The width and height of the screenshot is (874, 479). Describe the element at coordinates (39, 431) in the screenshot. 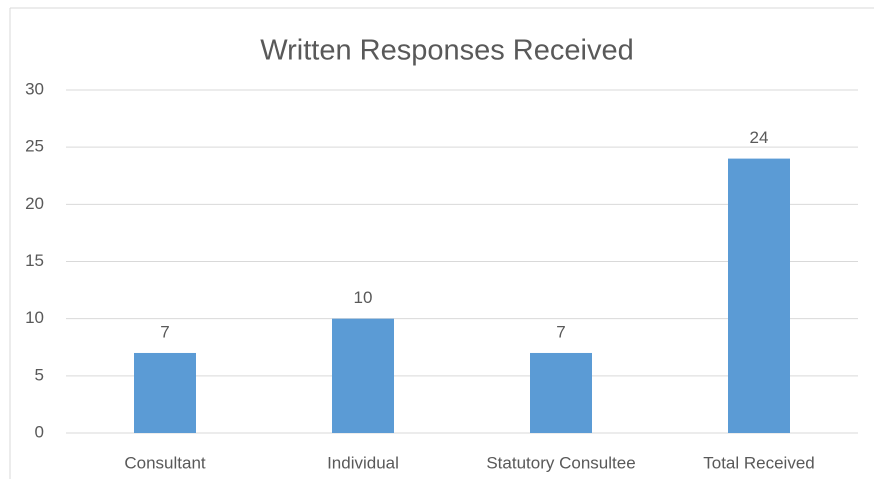

I see `y-tick-label: 0` at that location.